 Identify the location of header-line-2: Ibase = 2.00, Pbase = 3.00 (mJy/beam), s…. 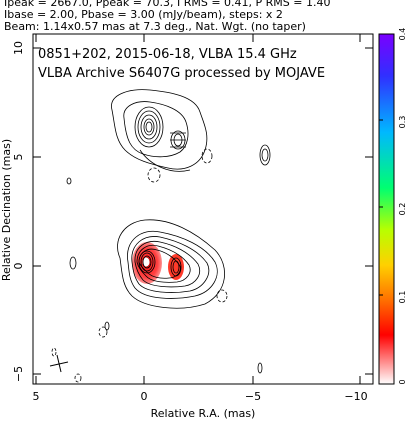
(143, 14).